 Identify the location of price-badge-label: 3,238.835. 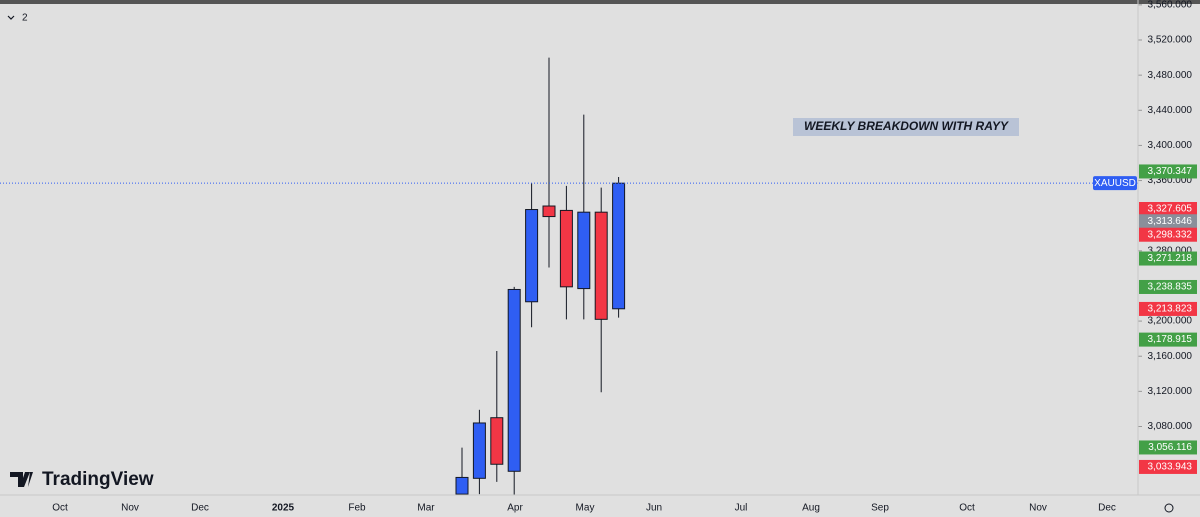
(1170, 287).